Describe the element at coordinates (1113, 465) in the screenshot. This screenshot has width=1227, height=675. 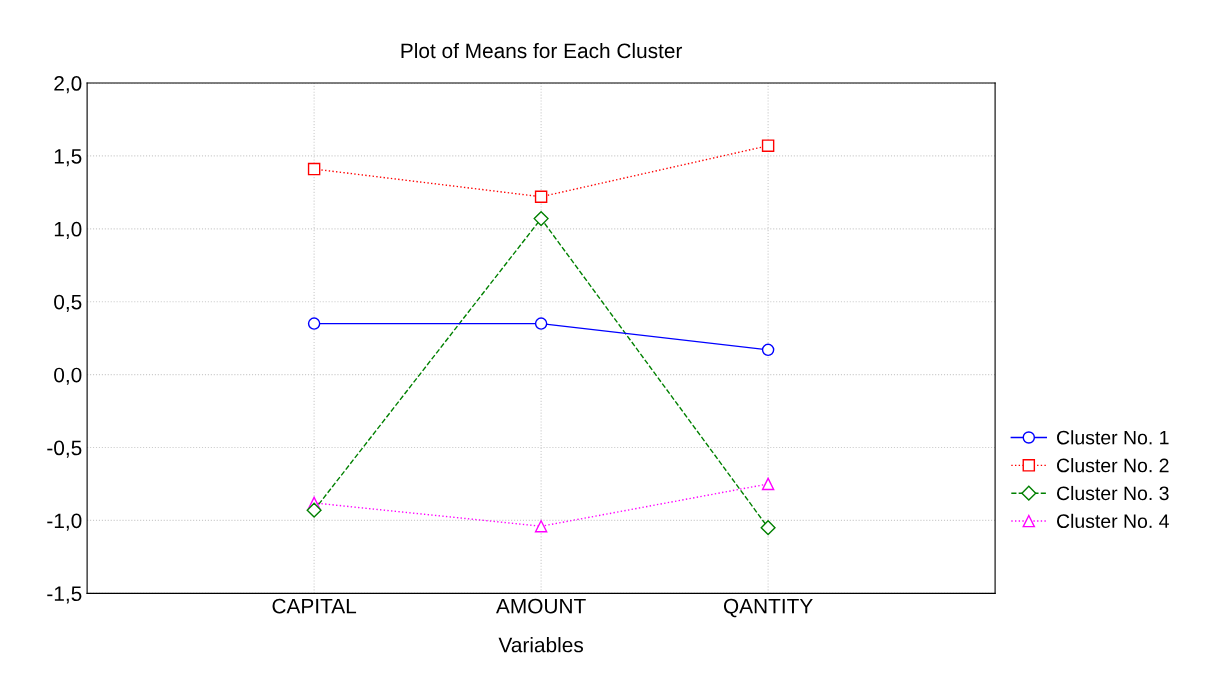
I see `legend-label: Cluster No. 2` at that location.